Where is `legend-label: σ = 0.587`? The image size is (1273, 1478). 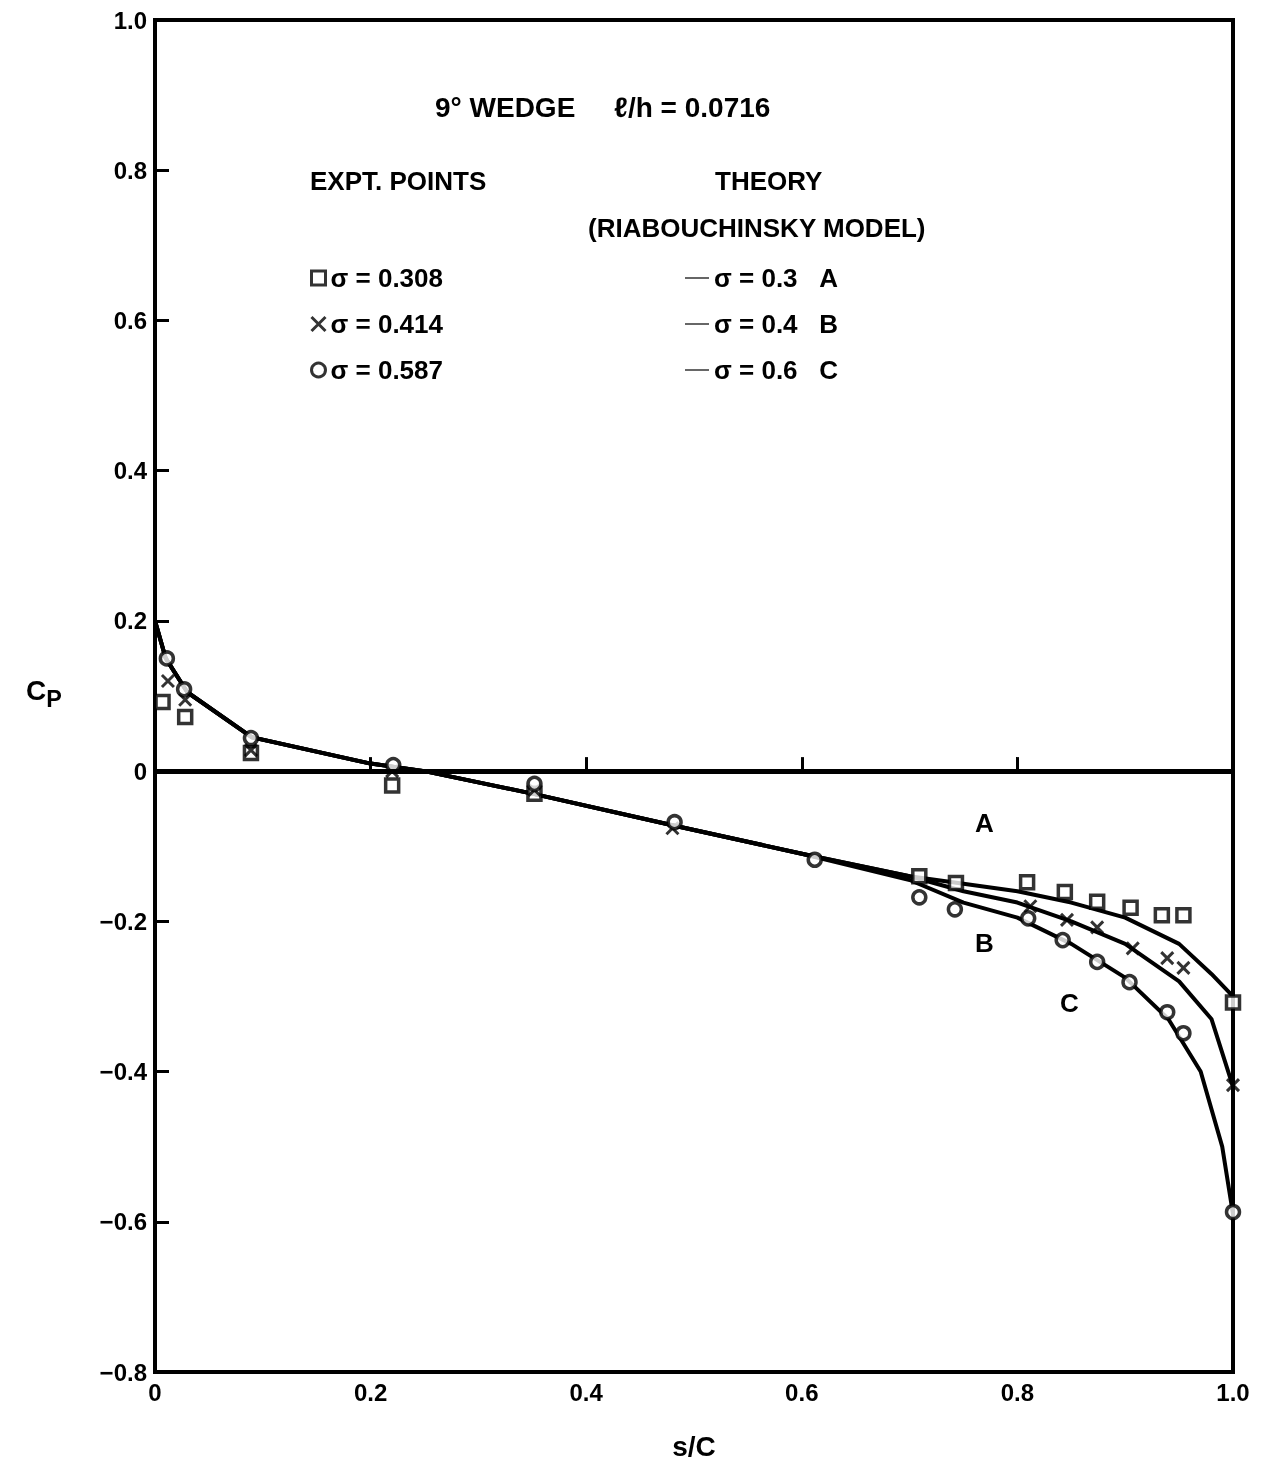 legend-label: σ = 0.587 is located at coordinates (386, 370).